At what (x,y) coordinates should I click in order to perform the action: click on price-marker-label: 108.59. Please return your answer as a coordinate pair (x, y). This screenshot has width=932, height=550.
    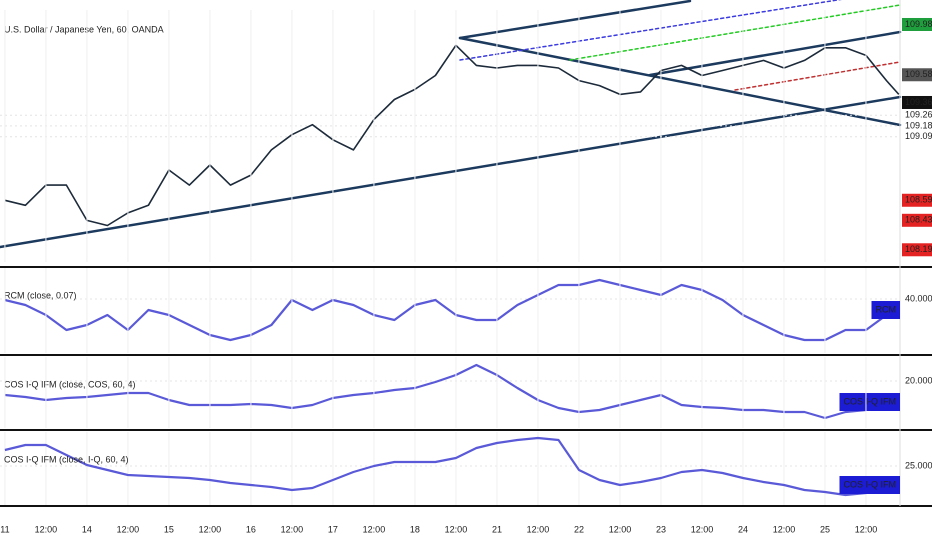
    Looking at the image, I should click on (918, 200).